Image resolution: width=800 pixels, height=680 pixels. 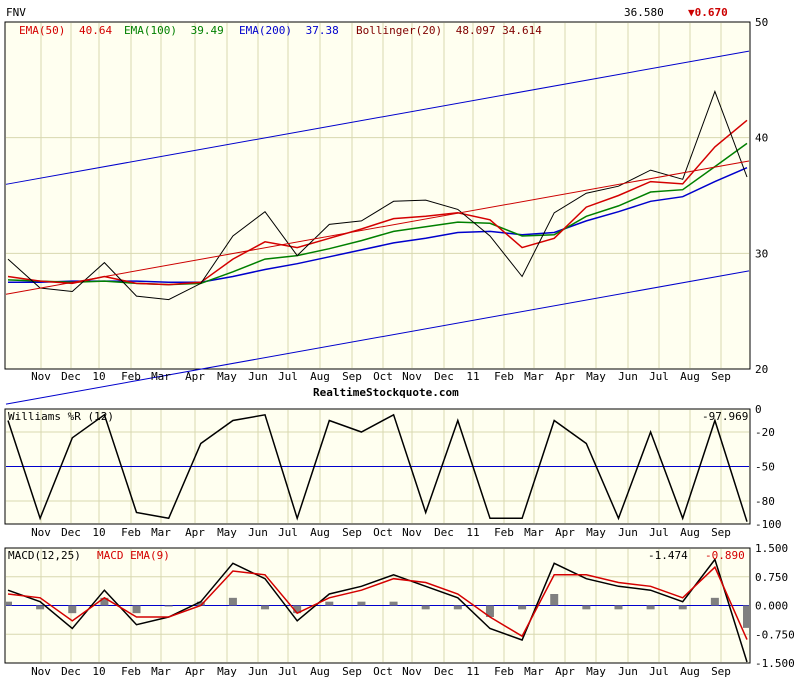 I want to click on macd-series, so click(x=377, y=610).